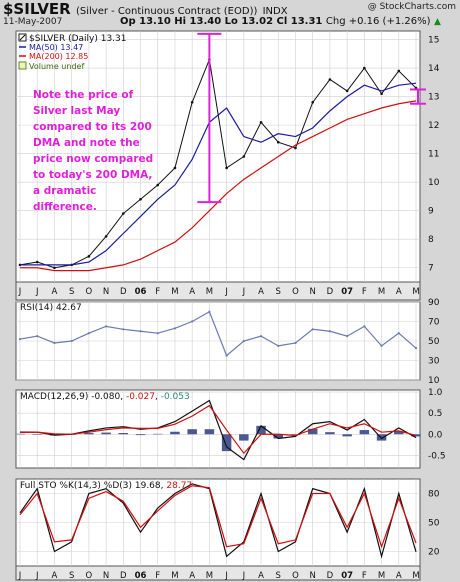 Image resolution: width=460 pixels, height=582 pixels. I want to click on y-tick-label: 7, so click(431, 269).